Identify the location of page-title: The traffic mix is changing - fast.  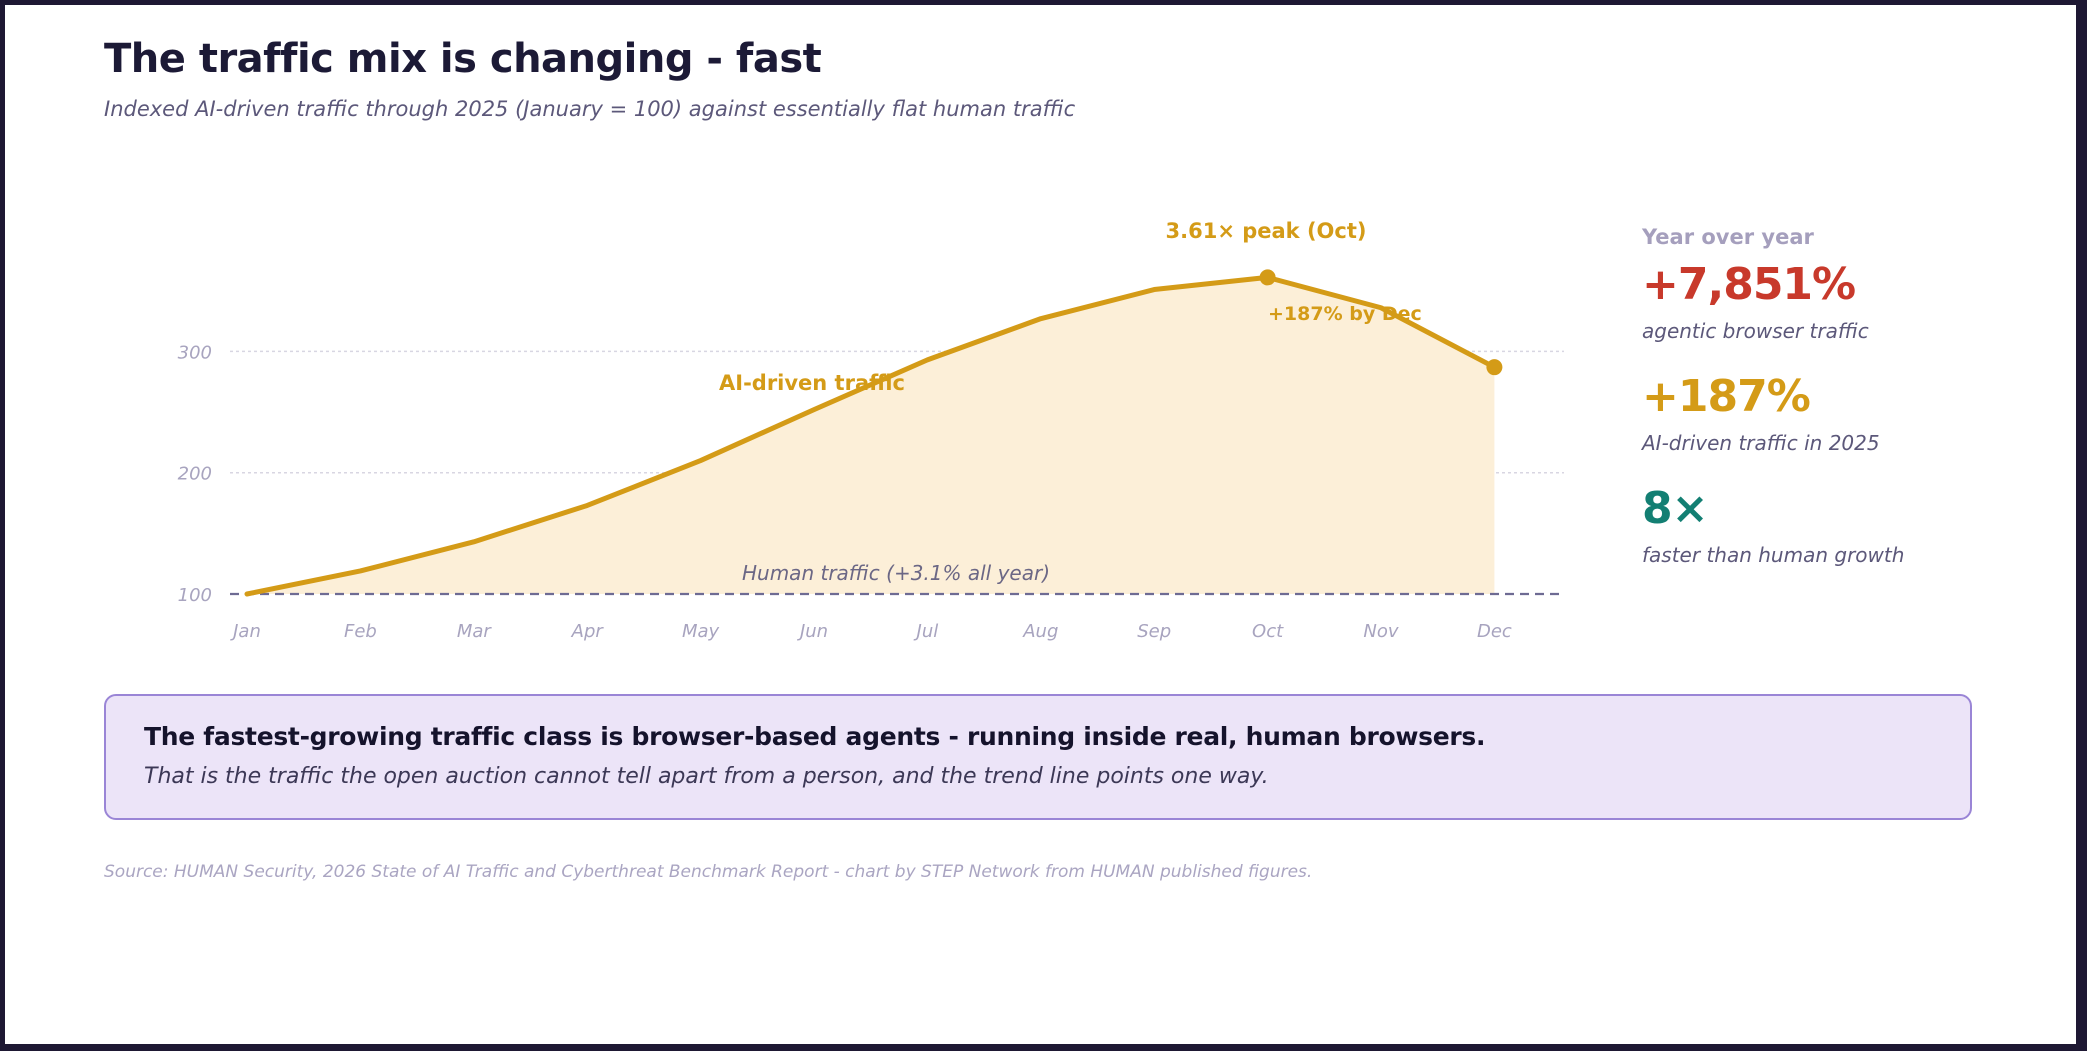
(463, 59).